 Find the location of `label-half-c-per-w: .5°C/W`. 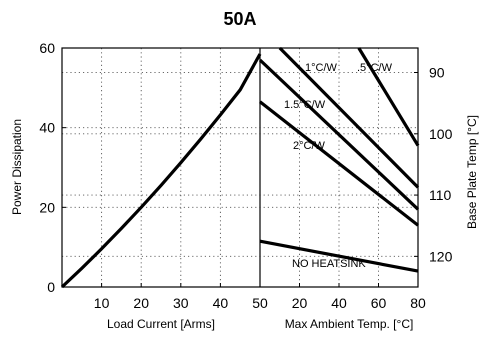

label-half-c-per-w: .5°C/W is located at coordinates (375, 68).